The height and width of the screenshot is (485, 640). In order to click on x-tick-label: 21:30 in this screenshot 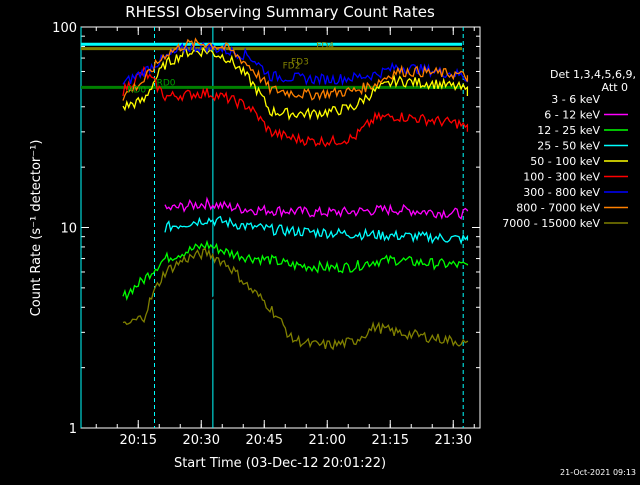, I will do `click(453, 440)`.